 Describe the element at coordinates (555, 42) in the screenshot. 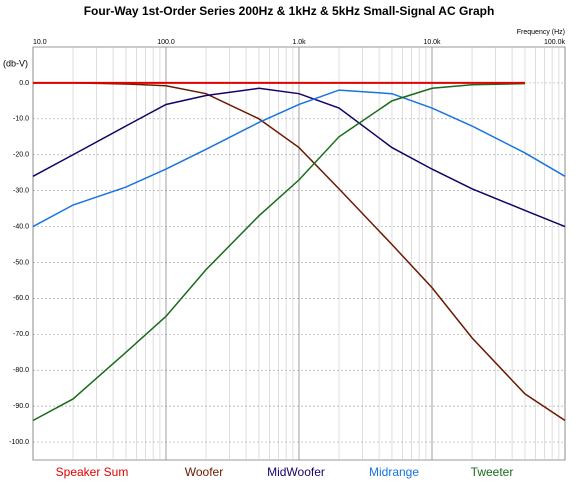

I see `x-tick-label: 100.0k` at that location.